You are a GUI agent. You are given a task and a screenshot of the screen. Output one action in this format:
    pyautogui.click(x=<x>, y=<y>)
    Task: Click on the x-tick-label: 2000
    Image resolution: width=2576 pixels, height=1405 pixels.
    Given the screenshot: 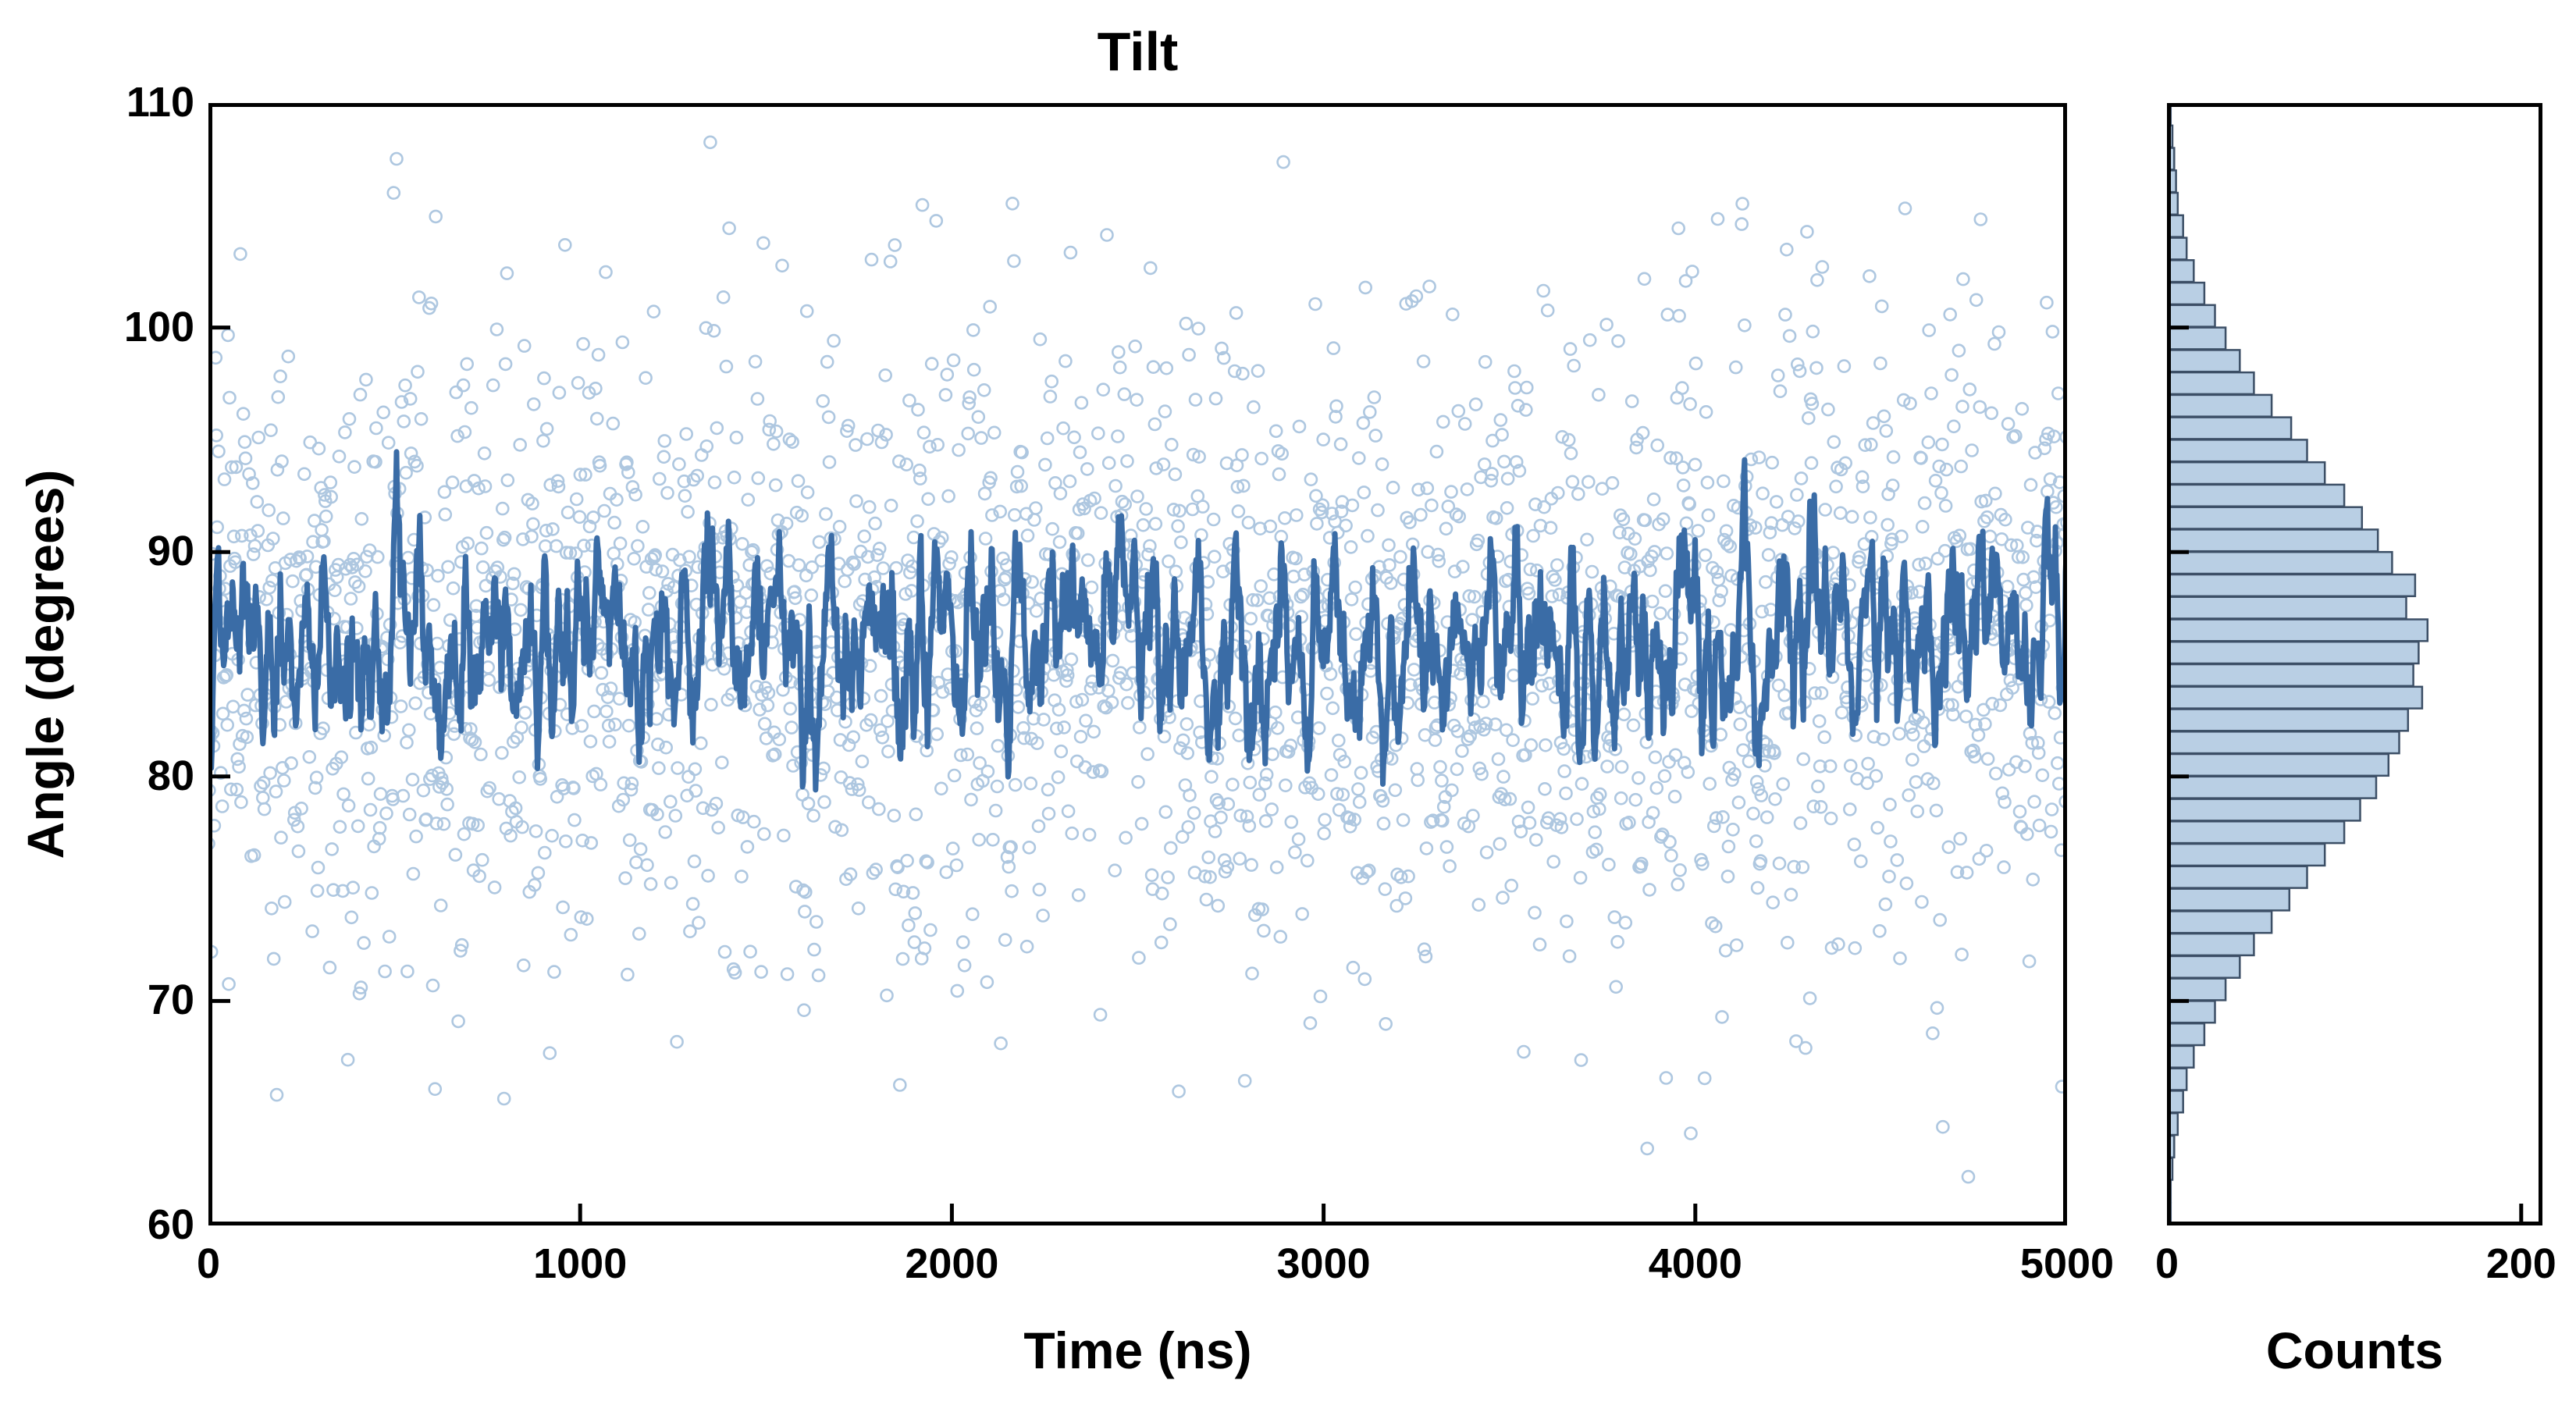 What is the action you would take?
    pyautogui.click(x=952, y=1264)
    